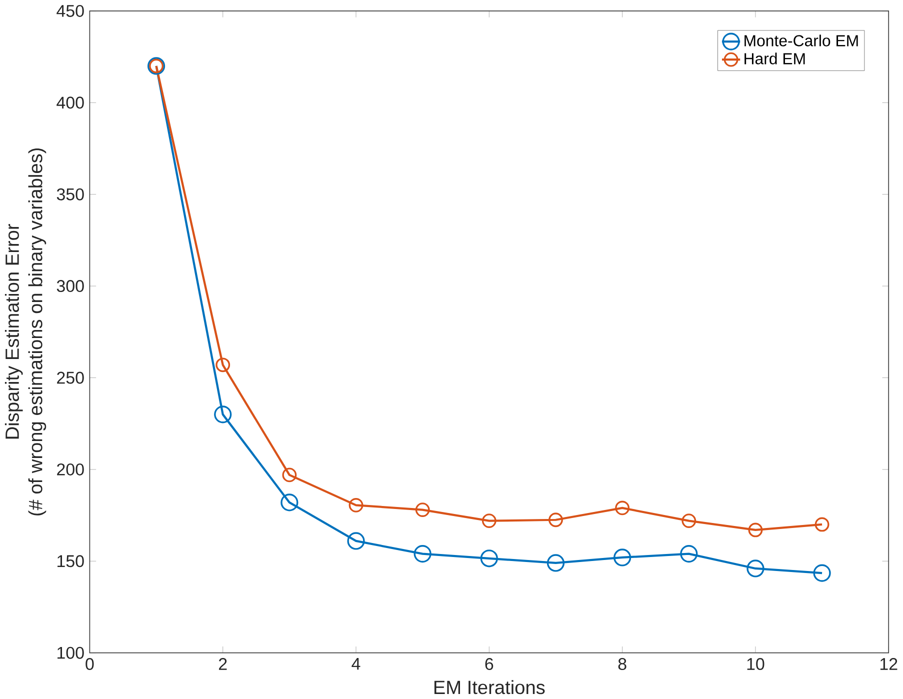  I want to click on y-tick-label: 250, so click(70, 378).